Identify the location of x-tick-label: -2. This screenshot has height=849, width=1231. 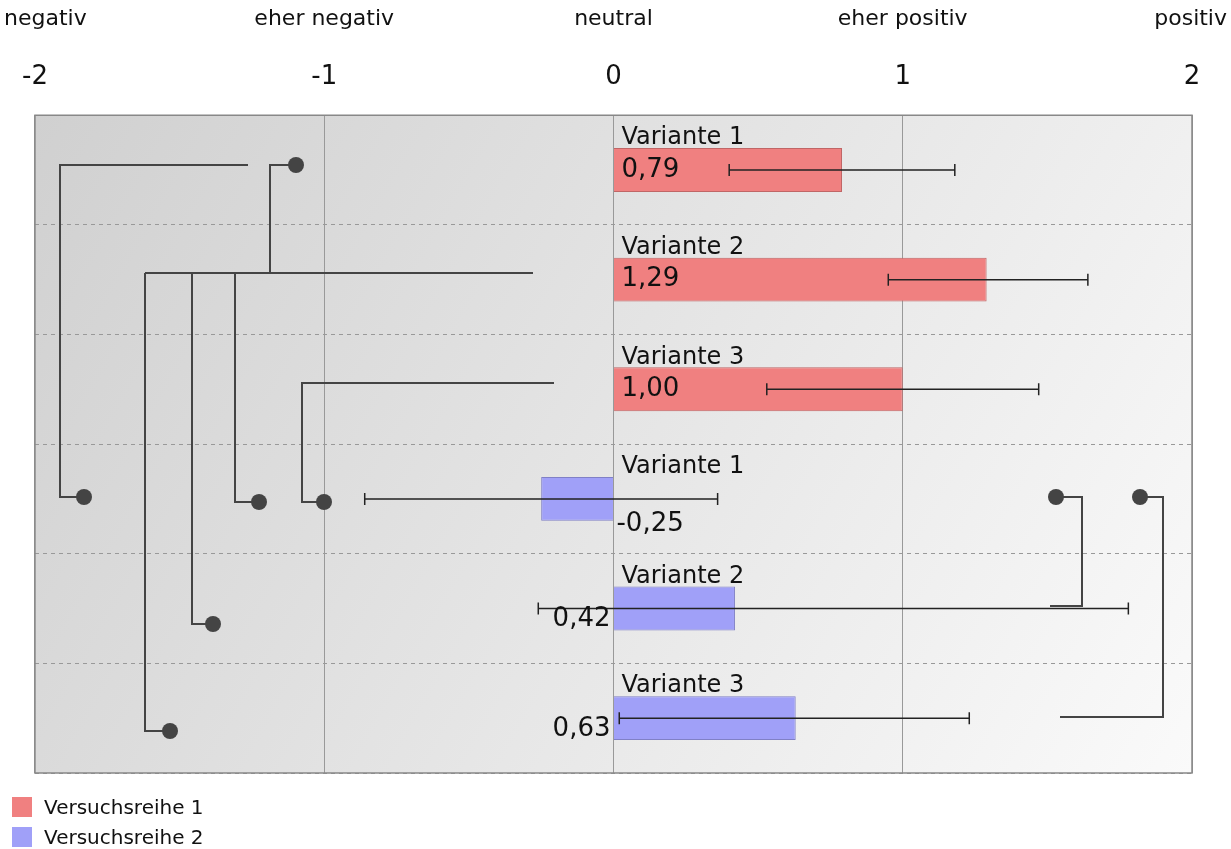
(34, 75).